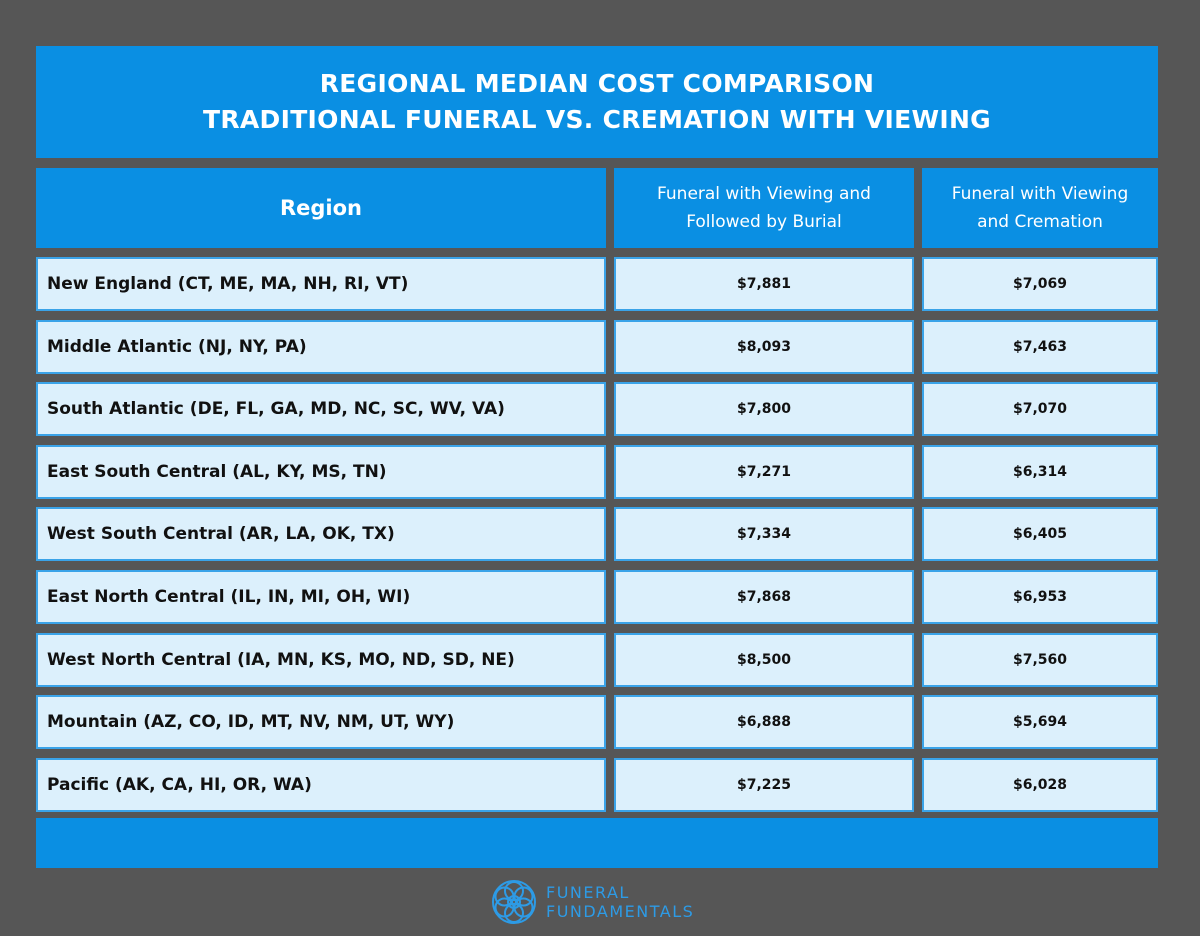 The width and height of the screenshot is (1200, 936). What do you see at coordinates (764, 534) in the screenshot?
I see `cost-cell: $7,334` at bounding box center [764, 534].